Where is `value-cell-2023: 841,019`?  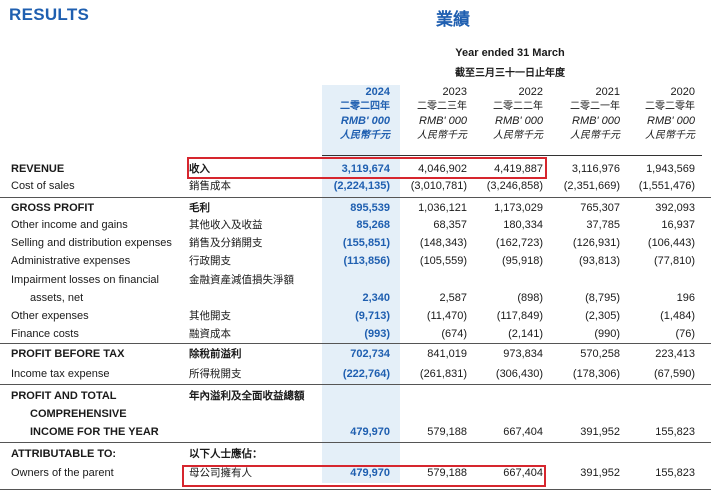 value-cell-2023: 841,019 is located at coordinates (447, 354).